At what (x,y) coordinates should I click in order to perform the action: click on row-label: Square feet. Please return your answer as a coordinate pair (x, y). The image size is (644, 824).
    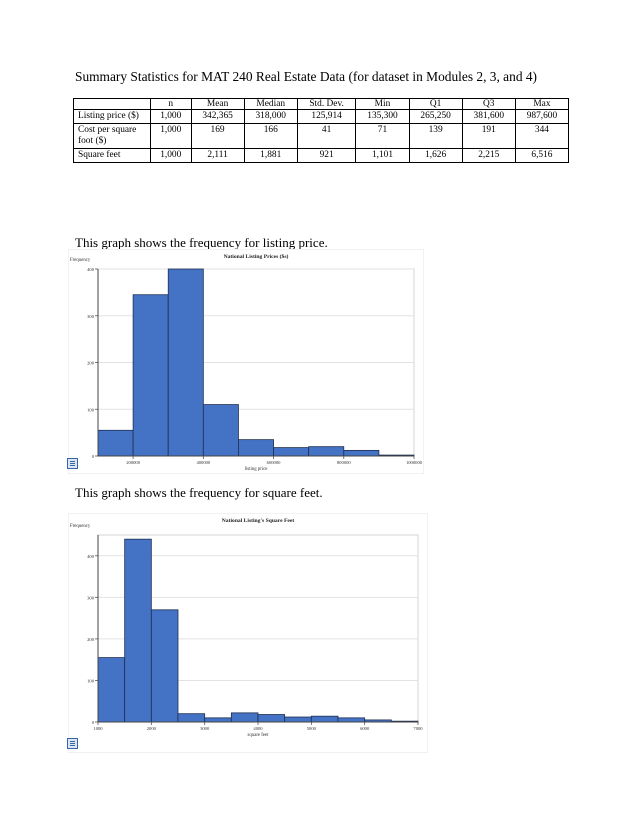
    Looking at the image, I should click on (112, 155).